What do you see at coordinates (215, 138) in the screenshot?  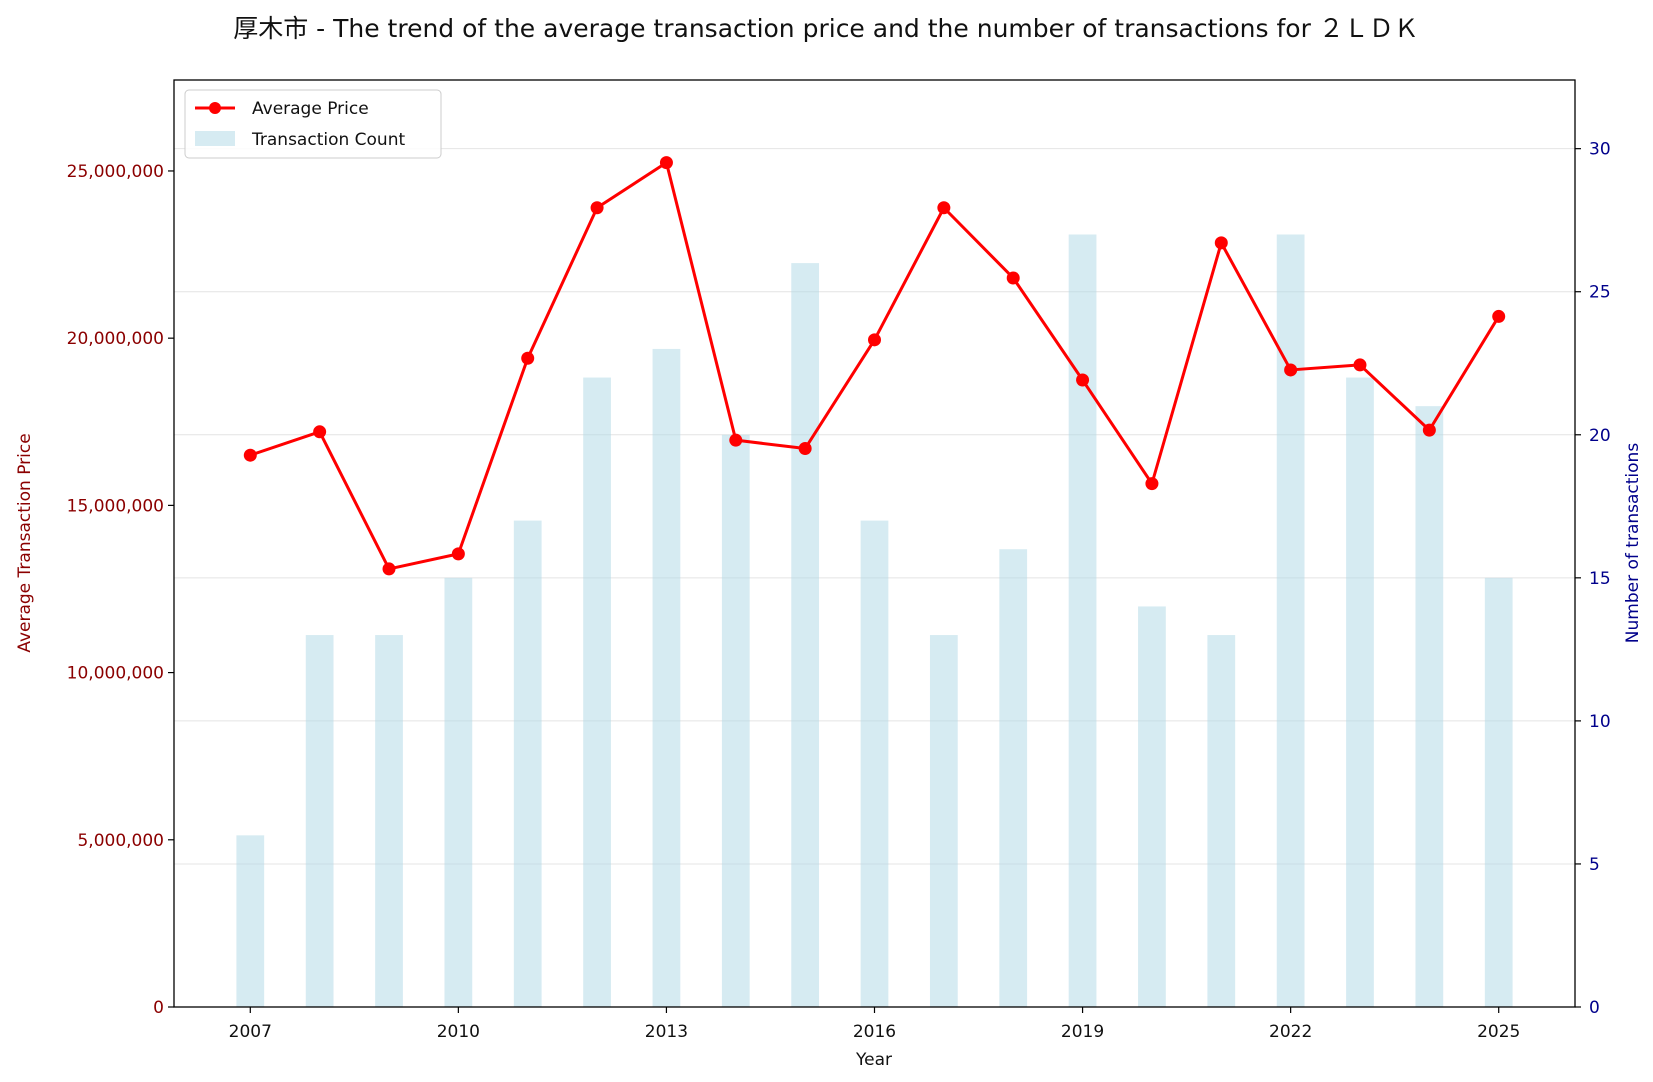 I see `legend-bar-swatch` at bounding box center [215, 138].